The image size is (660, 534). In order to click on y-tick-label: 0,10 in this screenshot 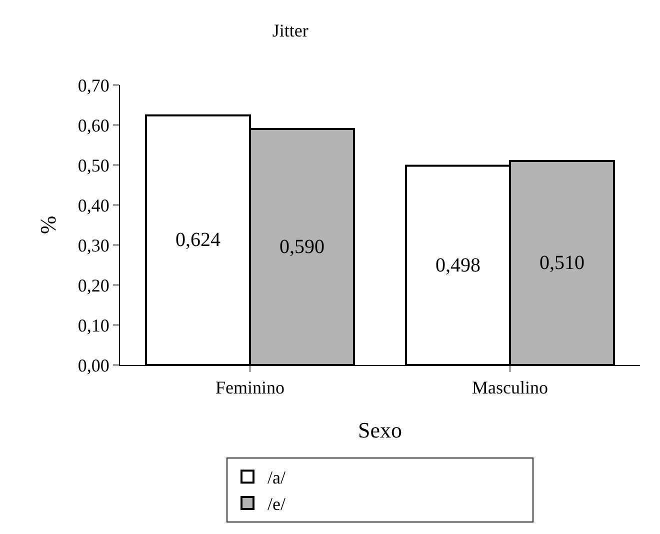, I will do `click(94, 325)`.